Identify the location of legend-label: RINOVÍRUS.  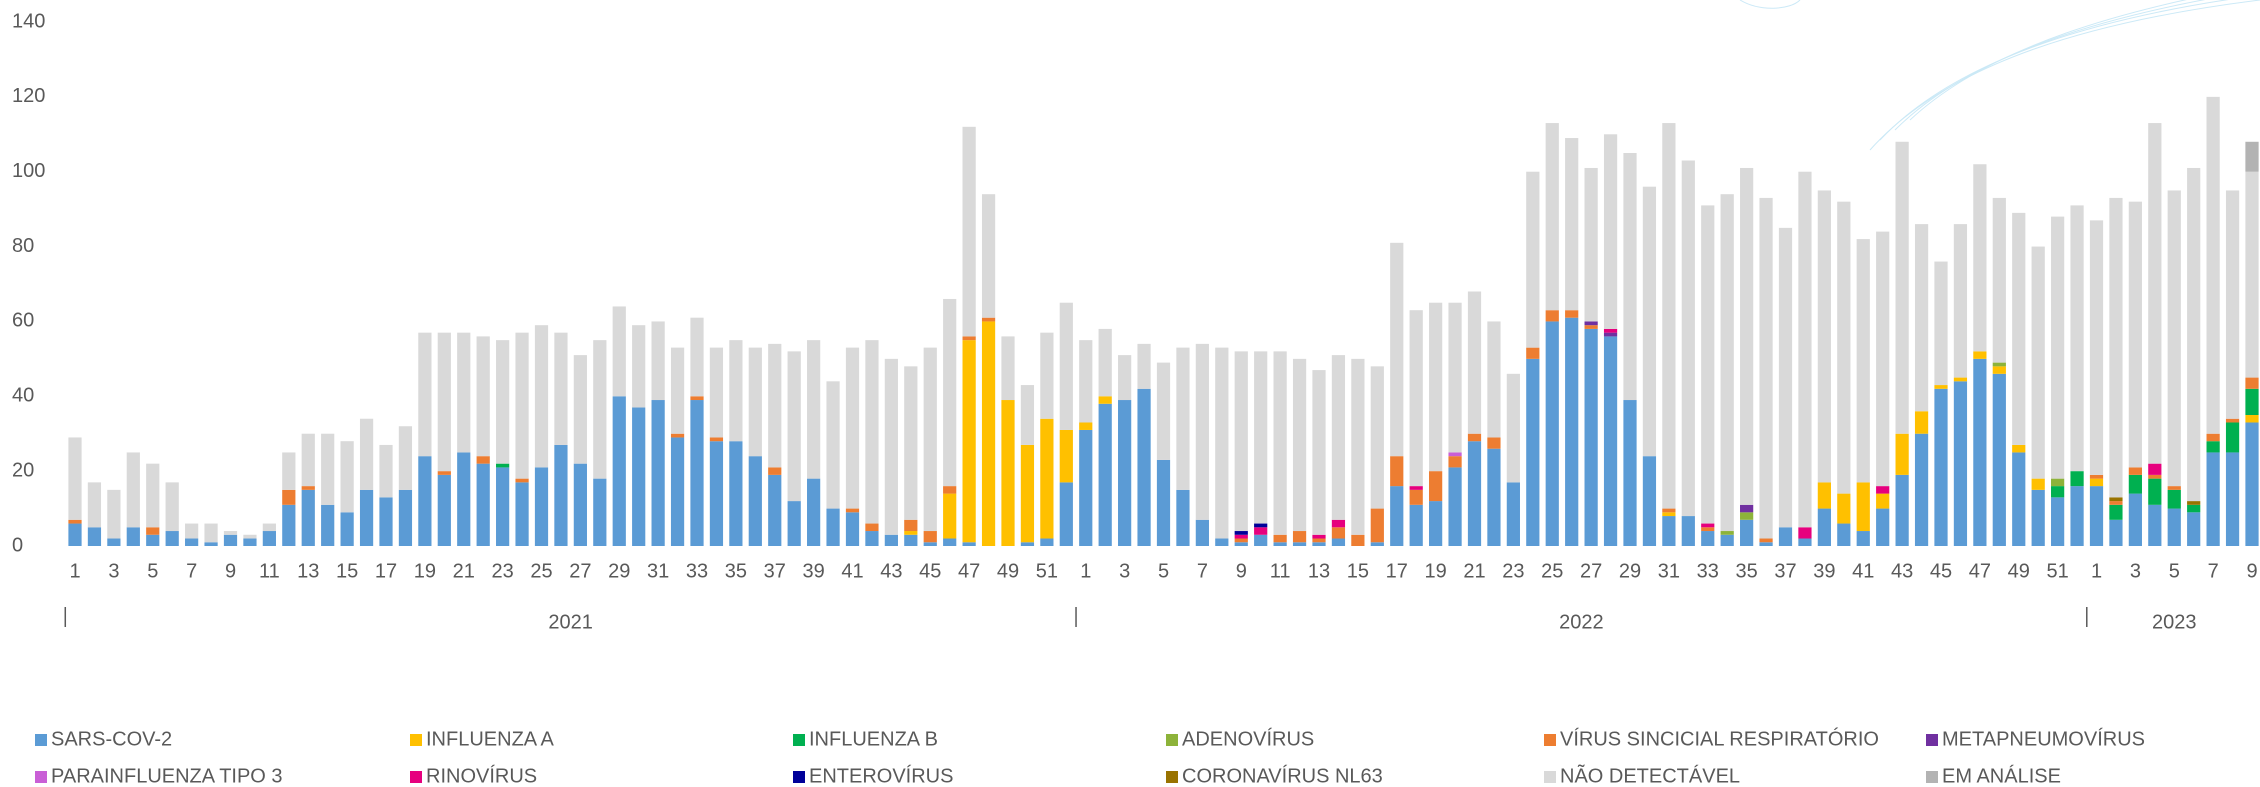
(481, 775).